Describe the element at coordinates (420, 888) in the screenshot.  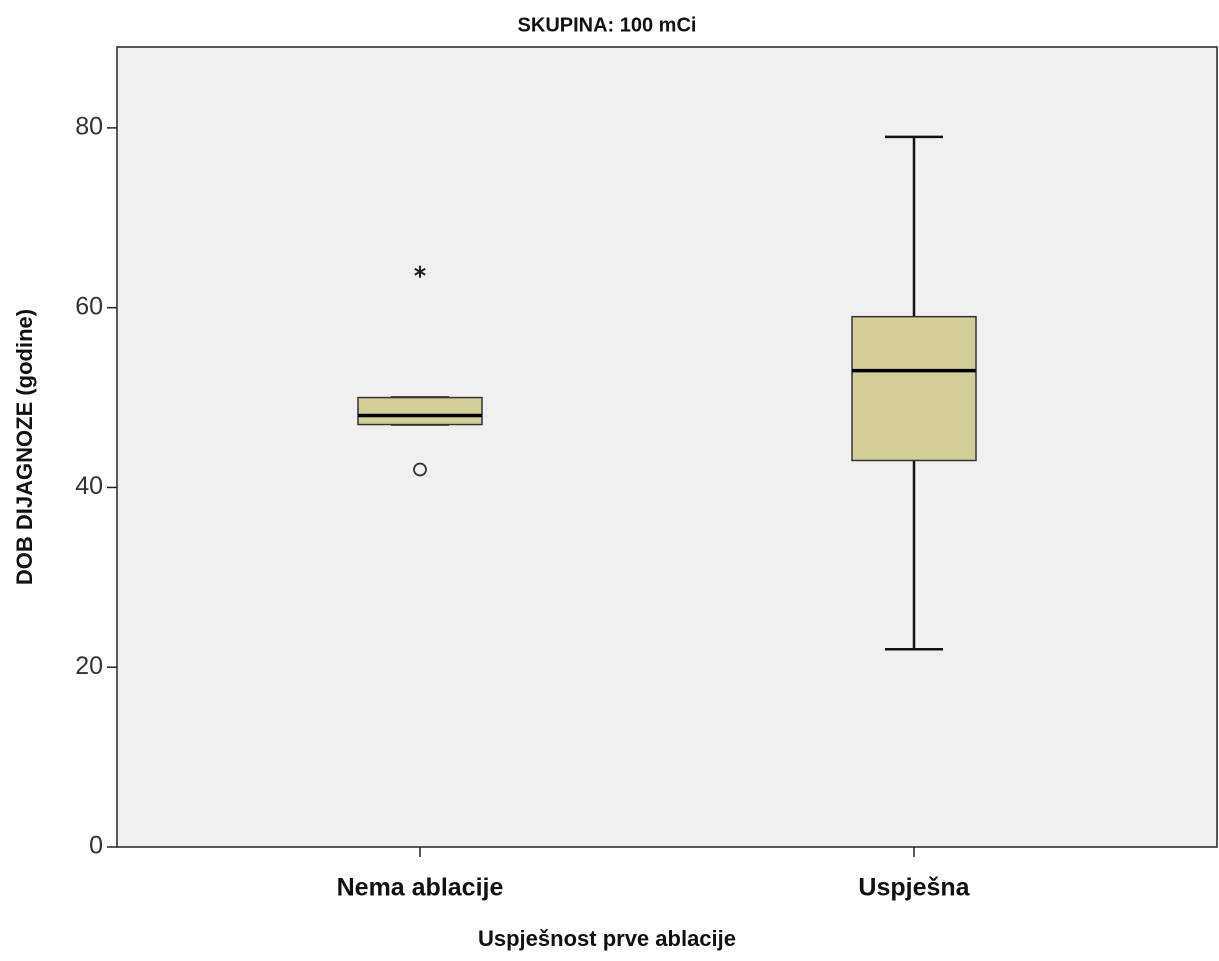
I see `x-tick-label: Nema ablacije` at that location.